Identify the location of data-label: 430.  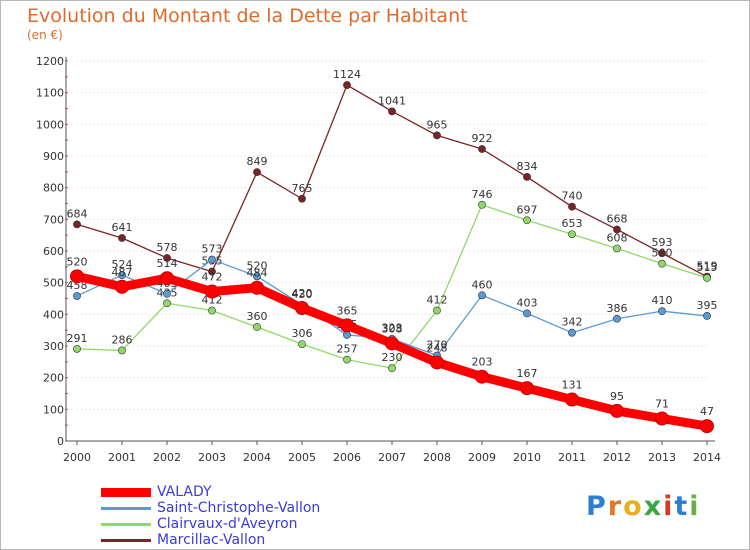
(302, 294).